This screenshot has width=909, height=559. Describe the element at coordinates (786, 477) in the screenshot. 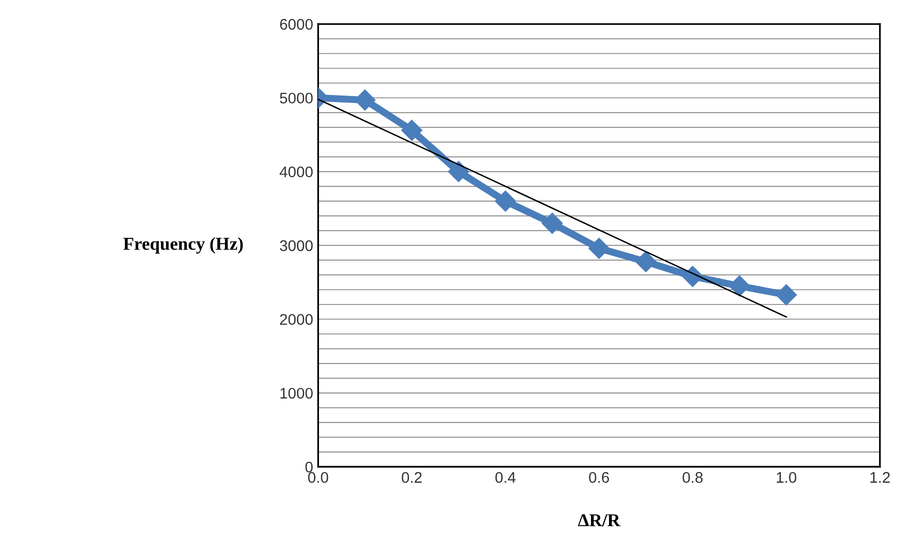

I see `x-tick-label: 1.0` at that location.